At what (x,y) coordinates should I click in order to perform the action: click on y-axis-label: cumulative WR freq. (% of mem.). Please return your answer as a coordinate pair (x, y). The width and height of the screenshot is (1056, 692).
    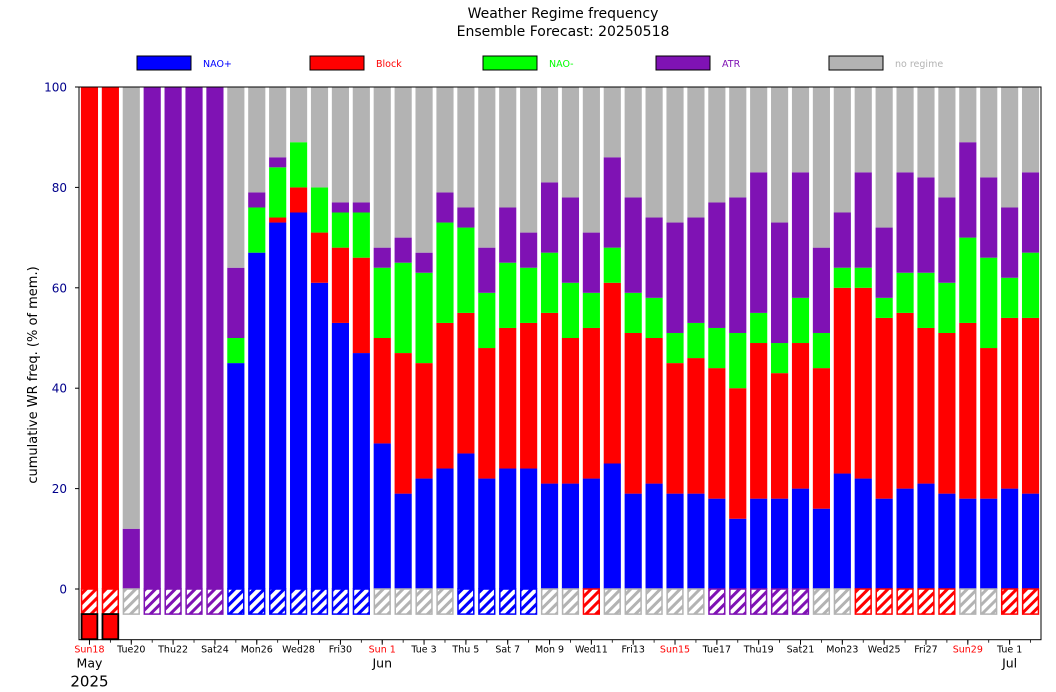
    Looking at the image, I should click on (33, 374).